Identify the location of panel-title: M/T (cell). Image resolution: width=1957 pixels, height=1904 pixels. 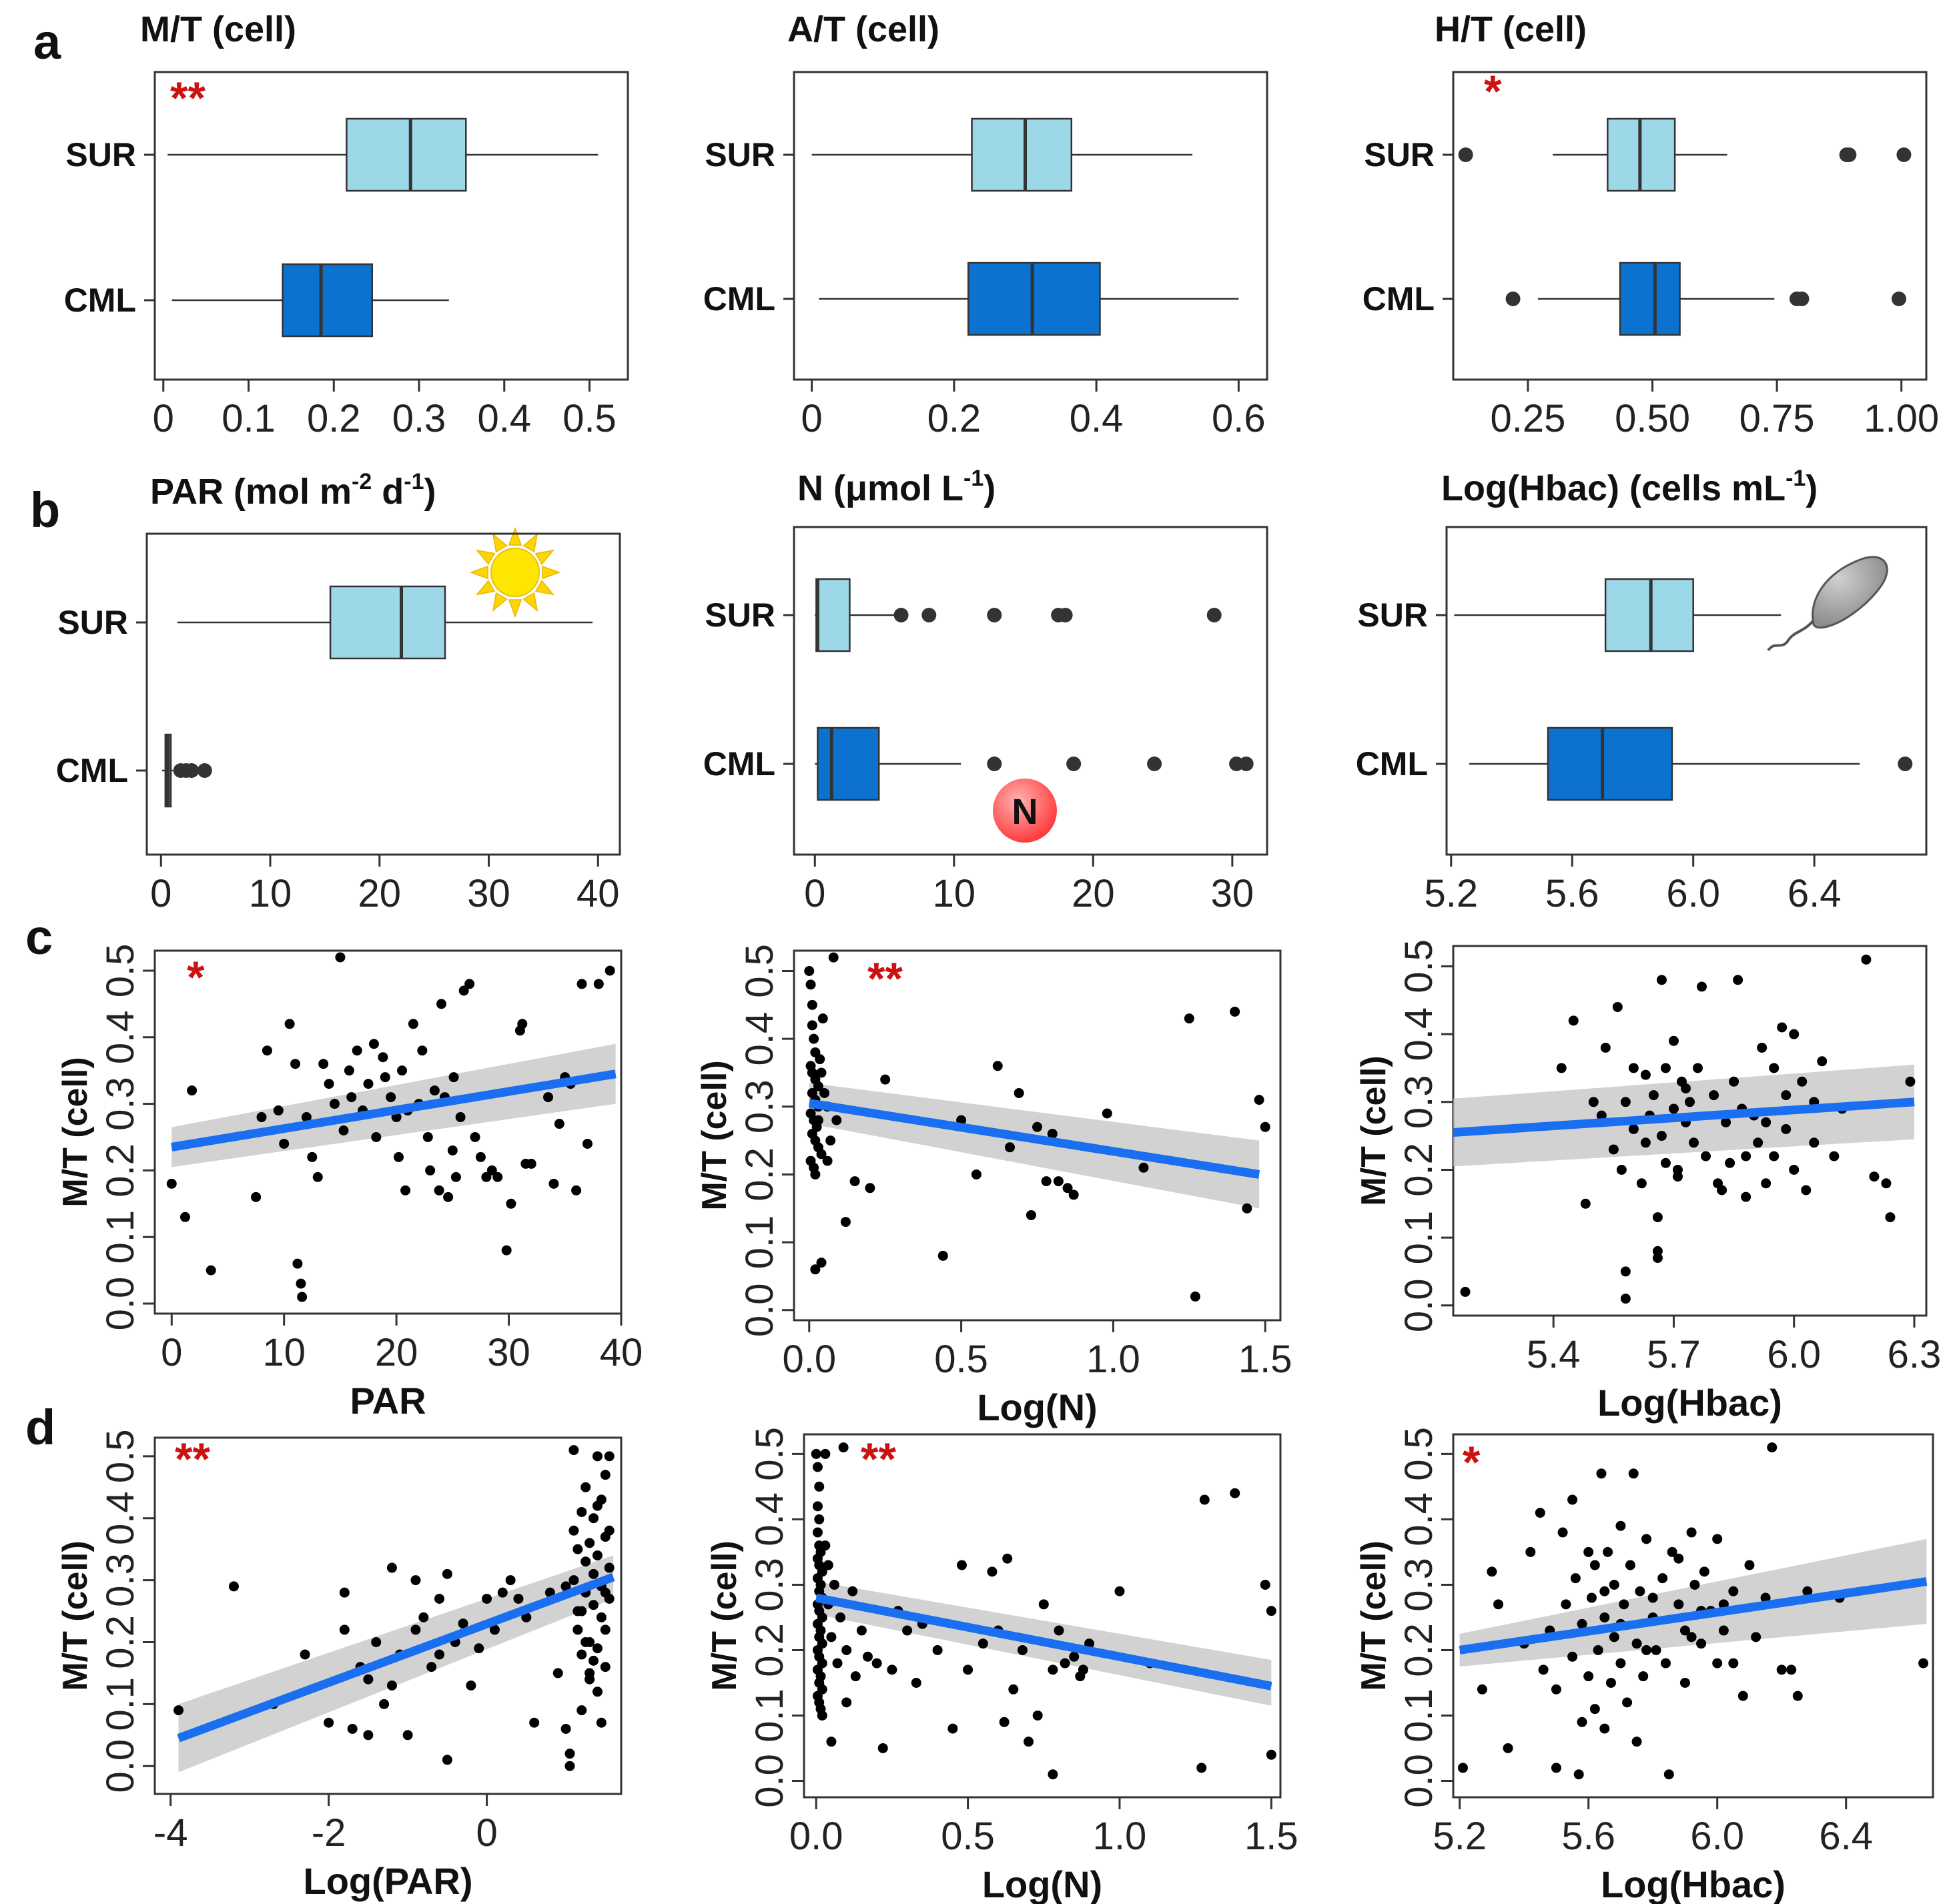
(218, 29).